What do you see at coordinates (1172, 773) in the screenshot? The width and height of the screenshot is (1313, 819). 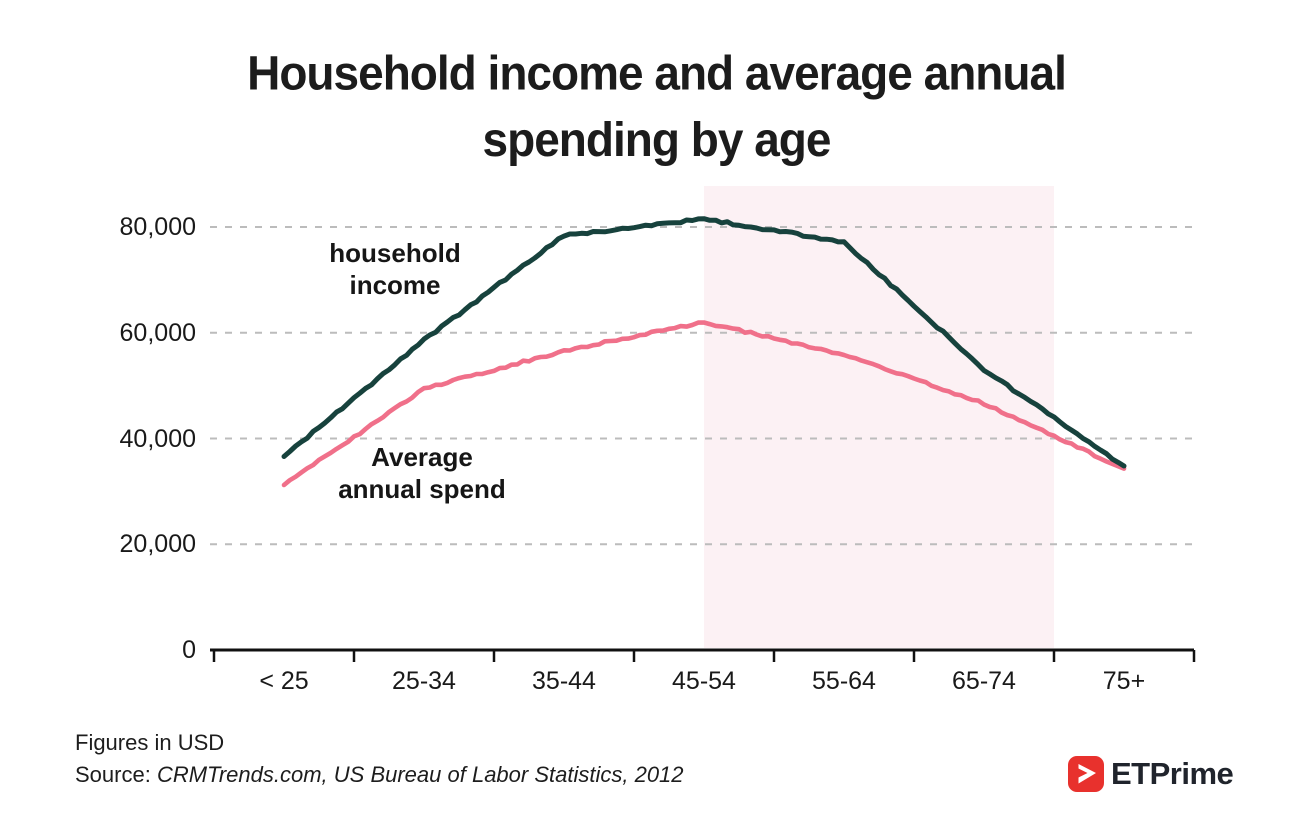 I see `etprime-logo-text: ETPrime` at bounding box center [1172, 773].